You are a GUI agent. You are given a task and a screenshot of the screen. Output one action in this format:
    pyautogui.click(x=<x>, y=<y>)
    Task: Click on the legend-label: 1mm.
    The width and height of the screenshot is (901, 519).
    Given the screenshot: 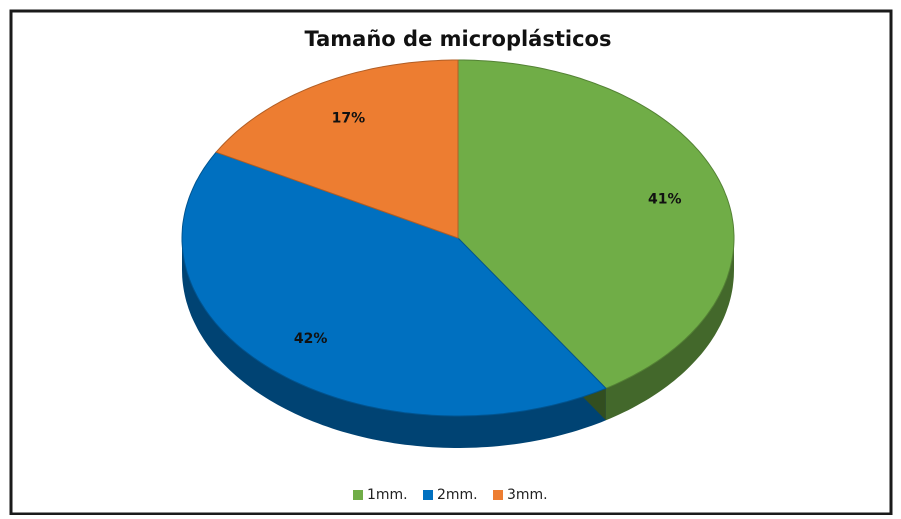 What is the action you would take?
    pyautogui.click(x=387, y=495)
    